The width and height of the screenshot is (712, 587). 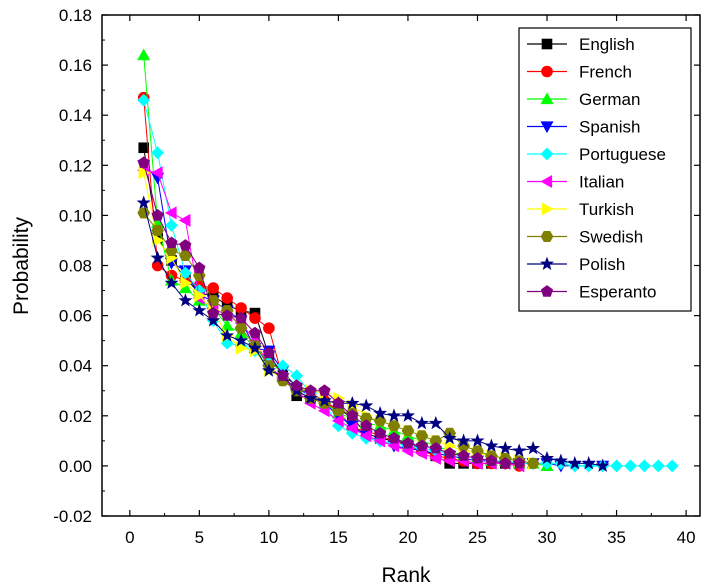 I want to click on legend-label: Polish, so click(x=602, y=264).